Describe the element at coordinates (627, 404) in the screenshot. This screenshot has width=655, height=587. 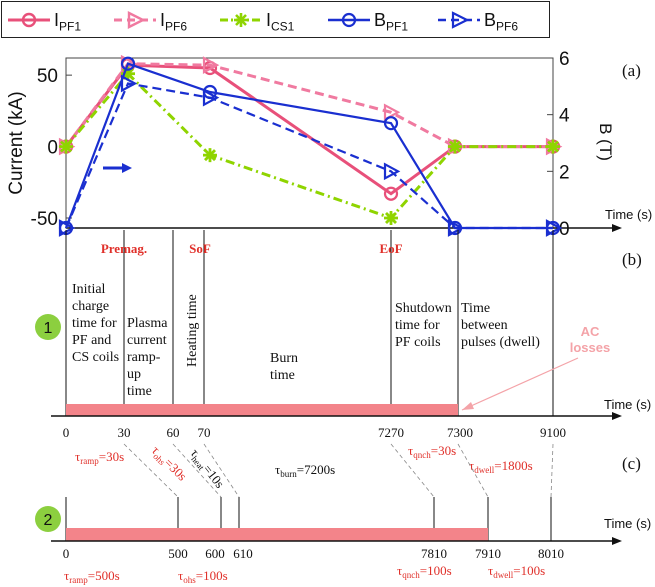
I see `time-axis-label-b: Time (s)` at that location.